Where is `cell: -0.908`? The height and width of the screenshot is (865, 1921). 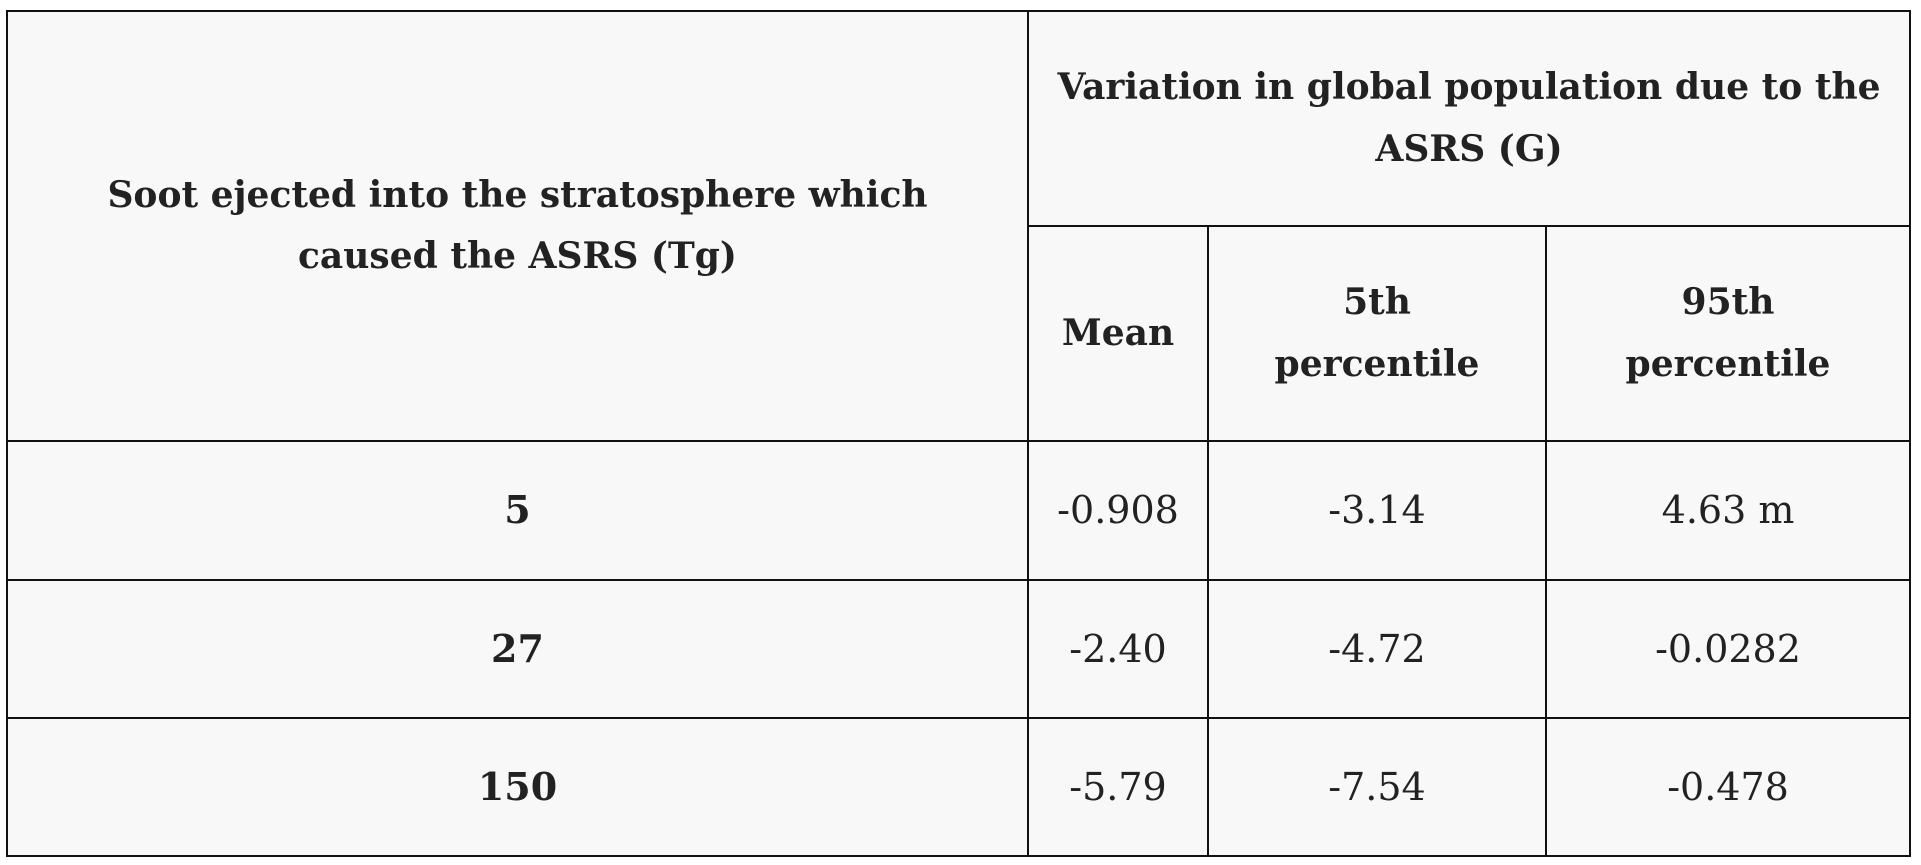
cell: -0.908 is located at coordinates (1118, 510).